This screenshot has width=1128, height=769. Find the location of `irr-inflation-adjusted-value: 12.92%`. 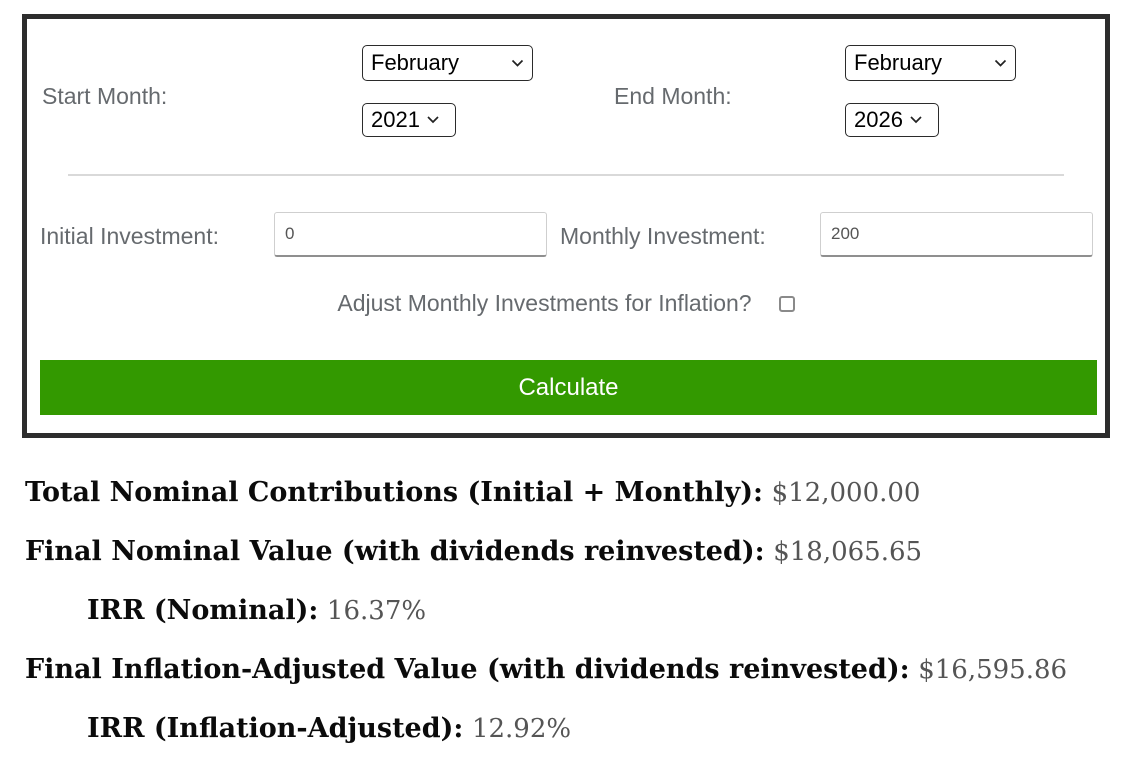

irr-inflation-adjusted-value: 12.92% is located at coordinates (521, 729).